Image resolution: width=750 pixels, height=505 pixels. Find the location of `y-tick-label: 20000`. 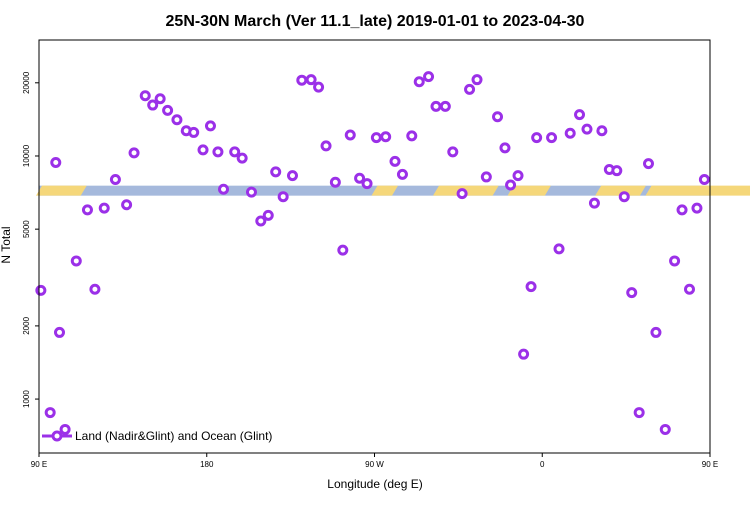

y-tick-label: 20000 is located at coordinates (26, 82).